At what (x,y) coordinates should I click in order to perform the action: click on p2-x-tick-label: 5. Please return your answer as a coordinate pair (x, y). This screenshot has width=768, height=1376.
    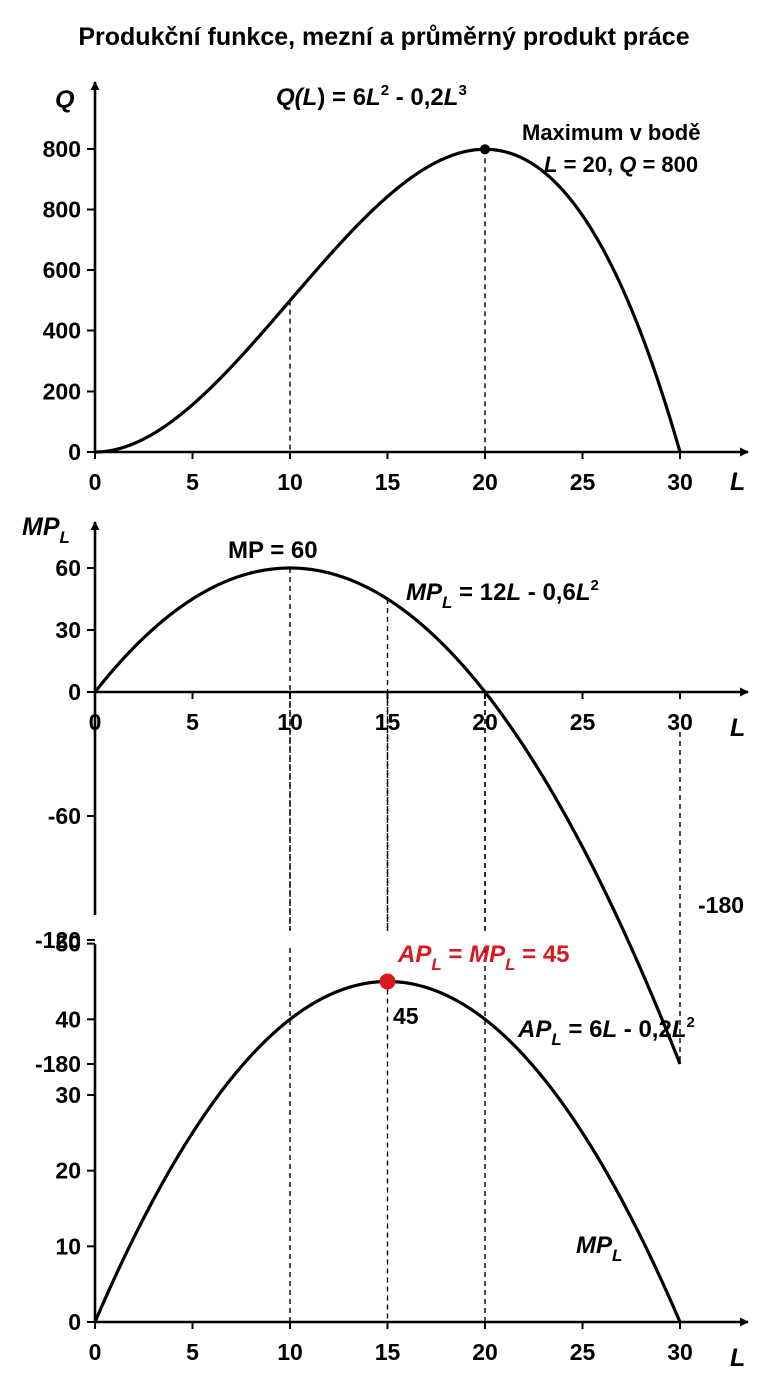
    Looking at the image, I should click on (192, 722).